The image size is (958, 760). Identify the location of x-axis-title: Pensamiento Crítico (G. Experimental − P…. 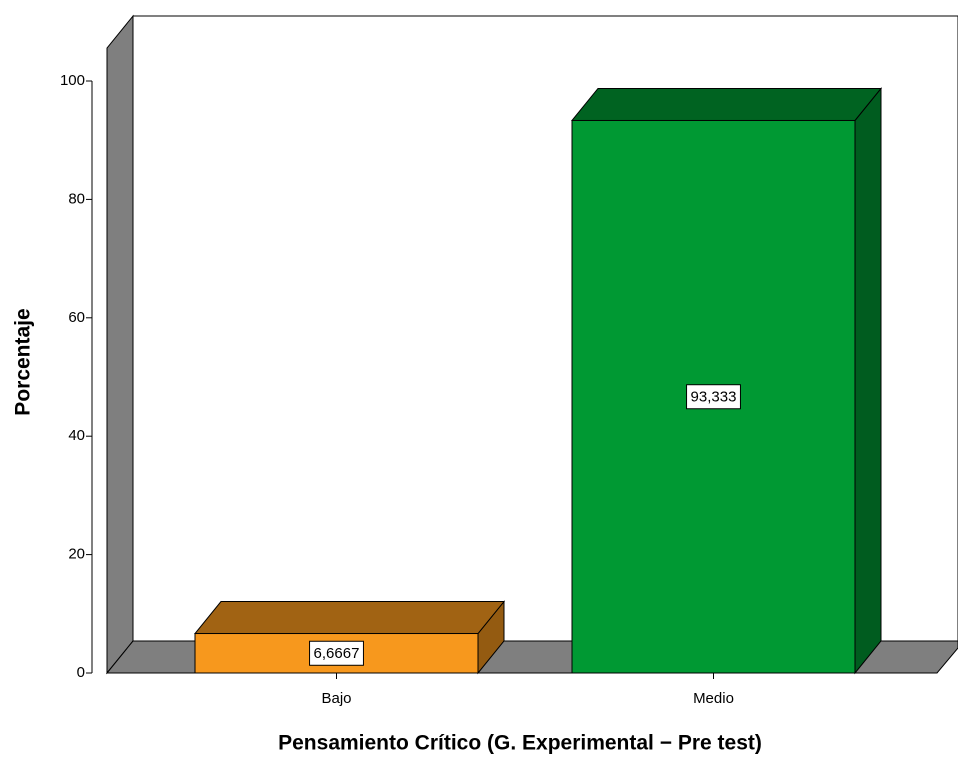
(520, 743).